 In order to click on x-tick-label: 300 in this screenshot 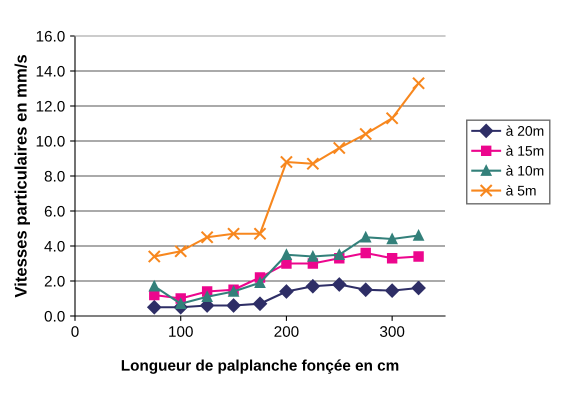, I will do `click(392, 331)`.